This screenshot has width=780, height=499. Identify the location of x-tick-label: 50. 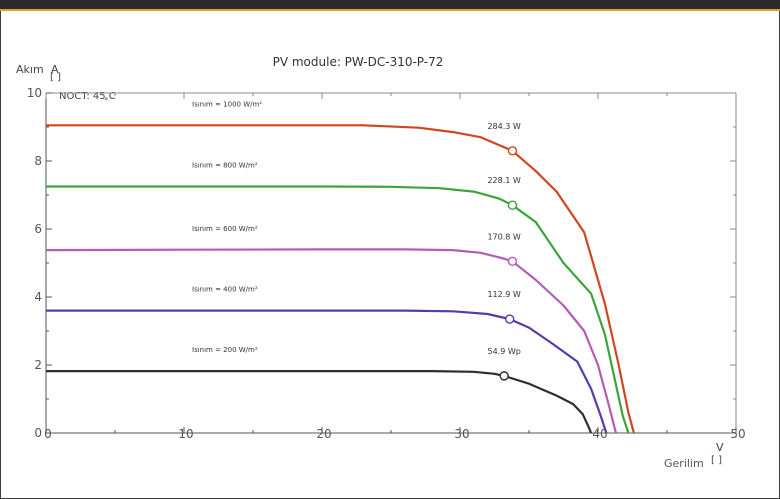
(737, 434).